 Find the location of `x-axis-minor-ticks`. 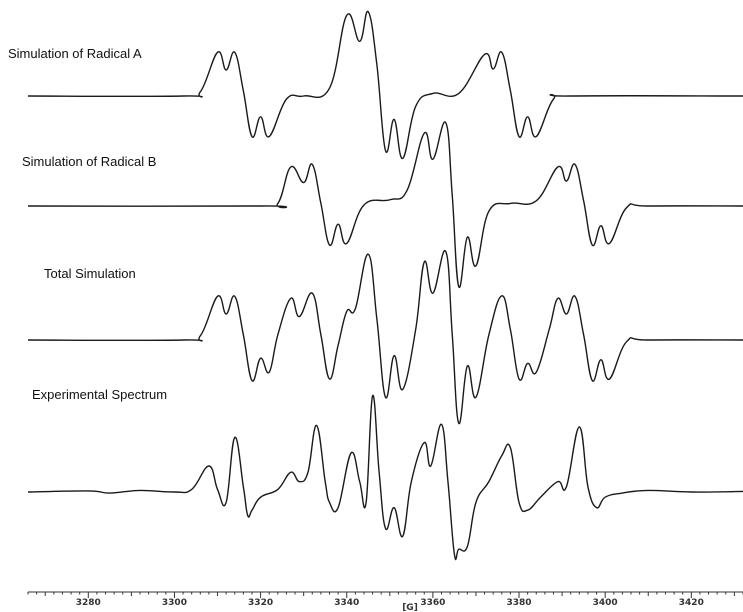

x-axis-minor-ticks is located at coordinates (385, 595).